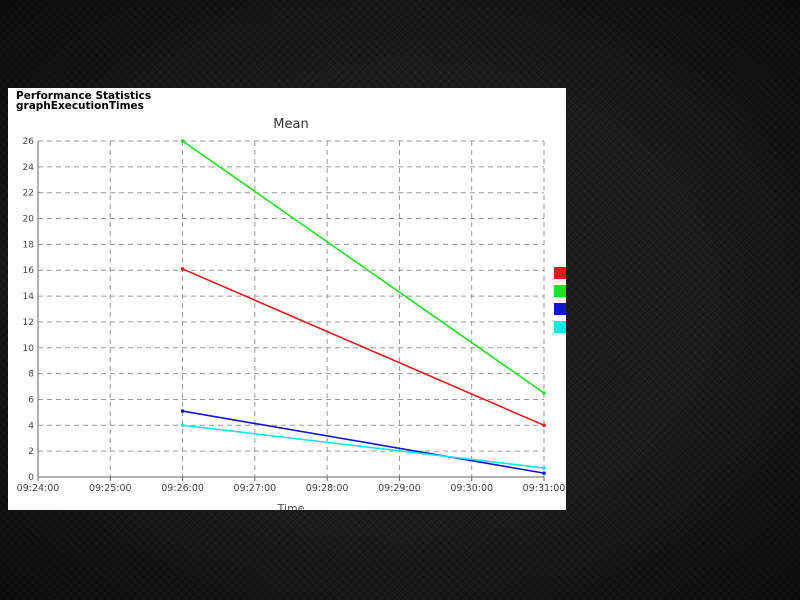 This screenshot has height=600, width=800. What do you see at coordinates (29, 349) in the screenshot?
I see `y-tick-label: 10` at bounding box center [29, 349].